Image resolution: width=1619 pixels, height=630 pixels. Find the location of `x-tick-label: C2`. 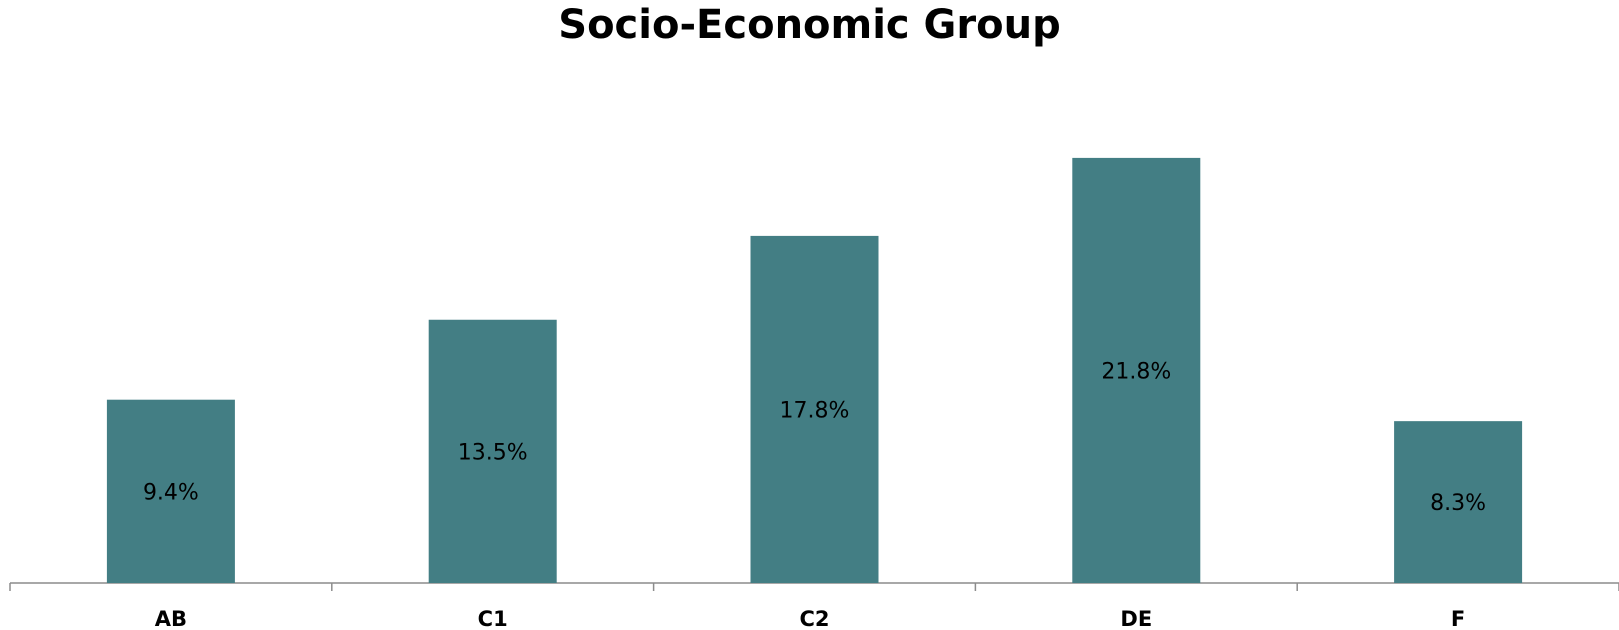

x-tick-label: C2 is located at coordinates (814, 618).